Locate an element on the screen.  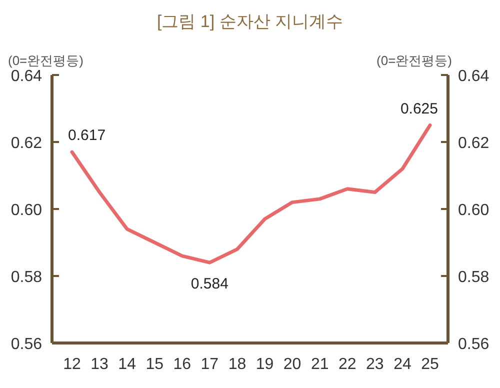
y2-tick-label: 0.60 is located at coordinates (474, 210).